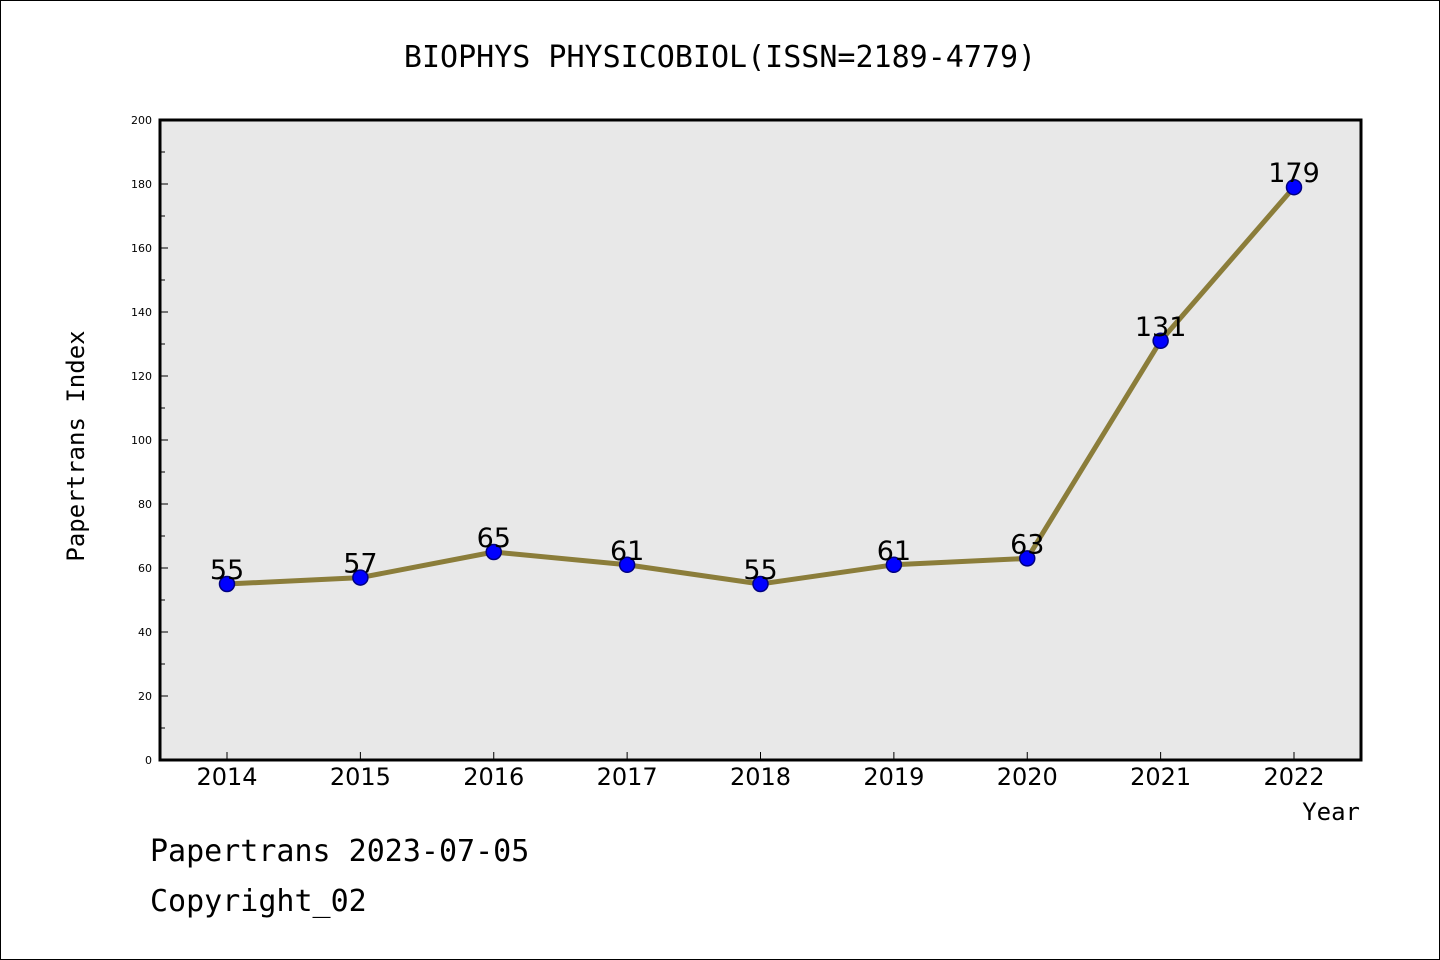  Describe the element at coordinates (1160, 341) in the screenshot. I see `data-point-2021` at that location.